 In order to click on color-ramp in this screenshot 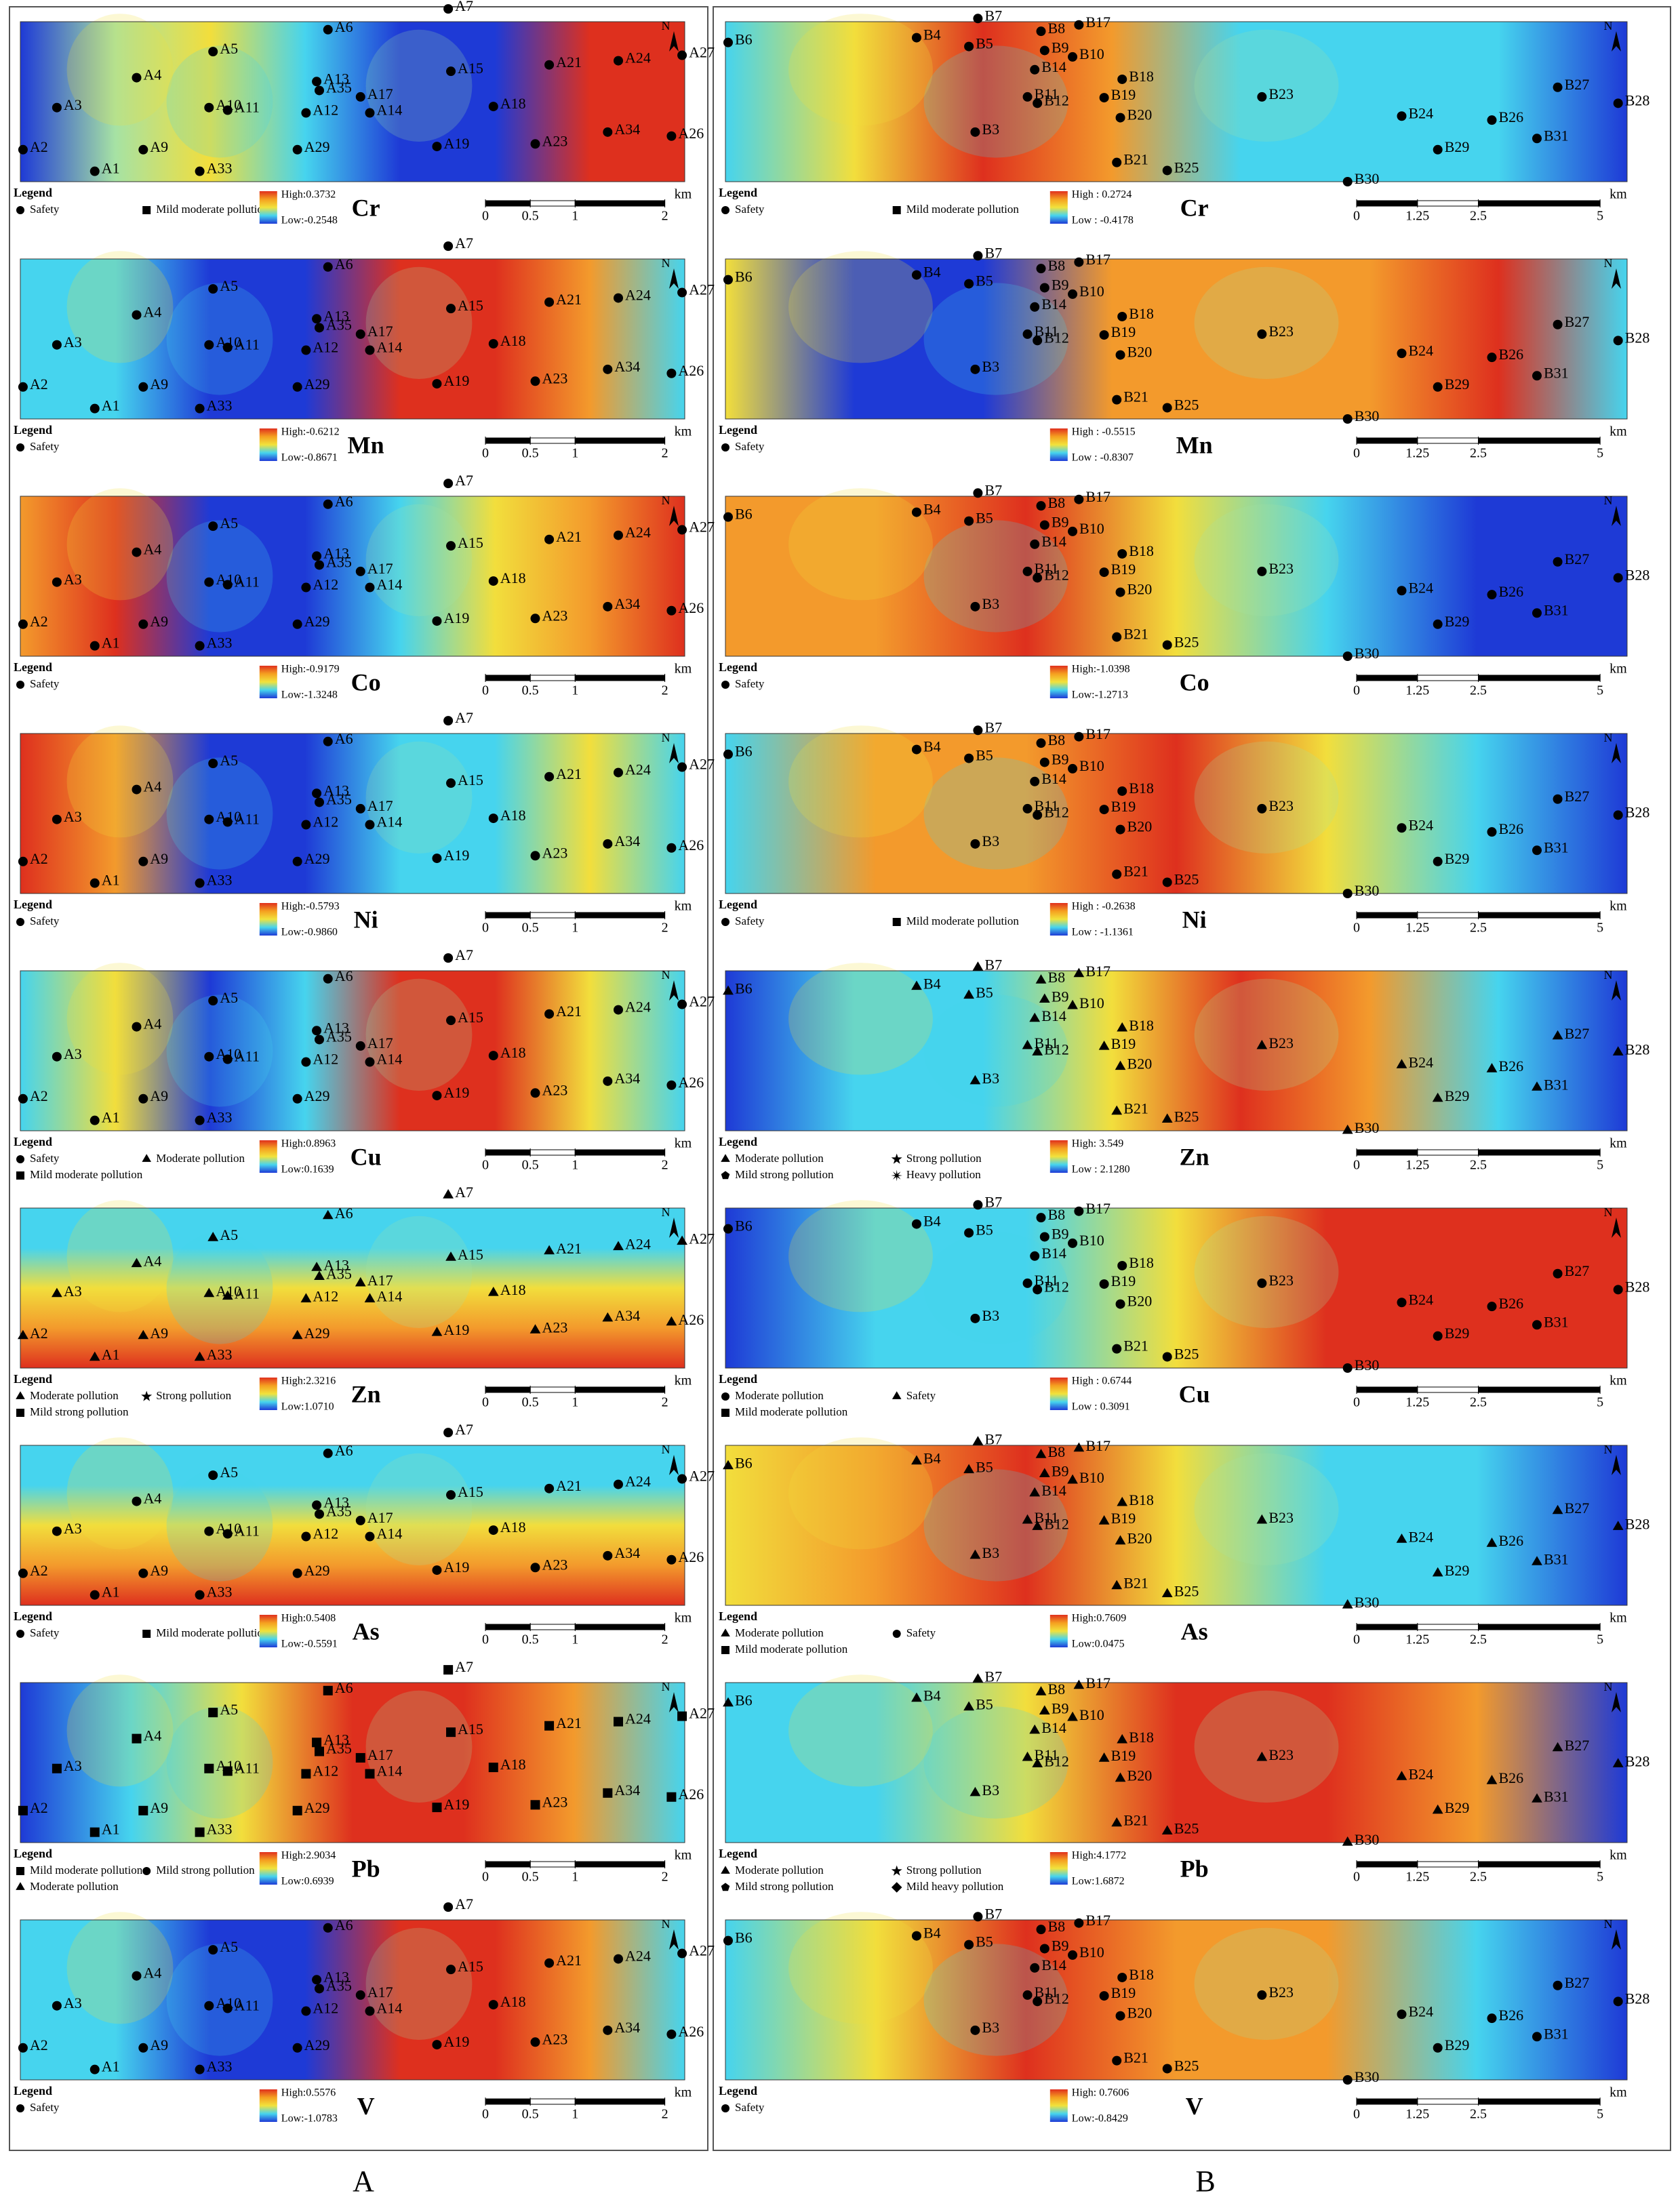, I will do `click(268, 1394)`.